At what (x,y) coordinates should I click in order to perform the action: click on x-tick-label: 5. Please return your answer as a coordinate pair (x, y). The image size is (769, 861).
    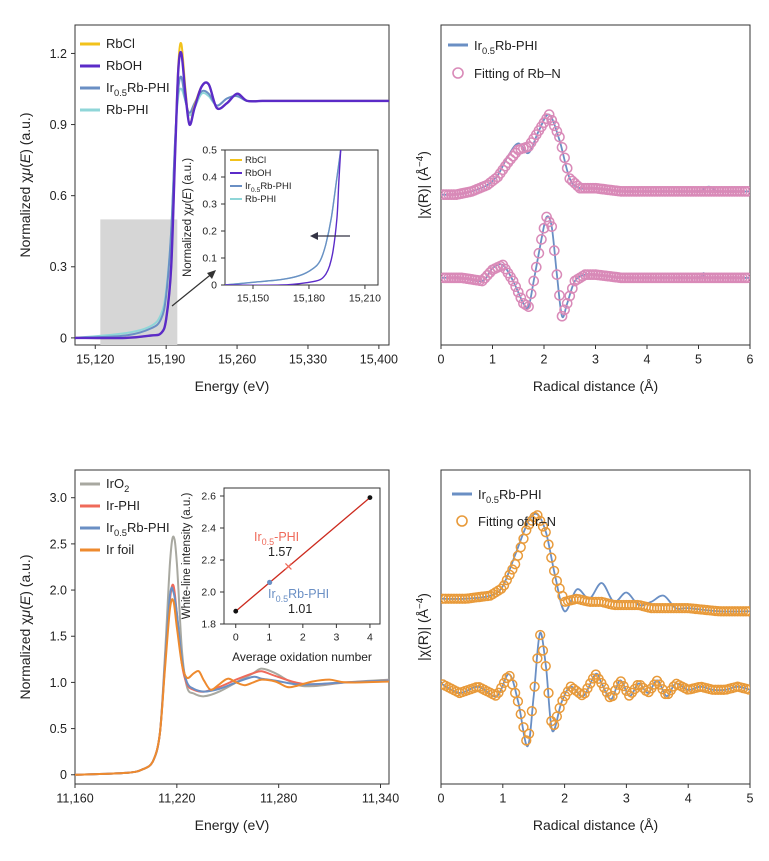
    Looking at the image, I should click on (698, 360).